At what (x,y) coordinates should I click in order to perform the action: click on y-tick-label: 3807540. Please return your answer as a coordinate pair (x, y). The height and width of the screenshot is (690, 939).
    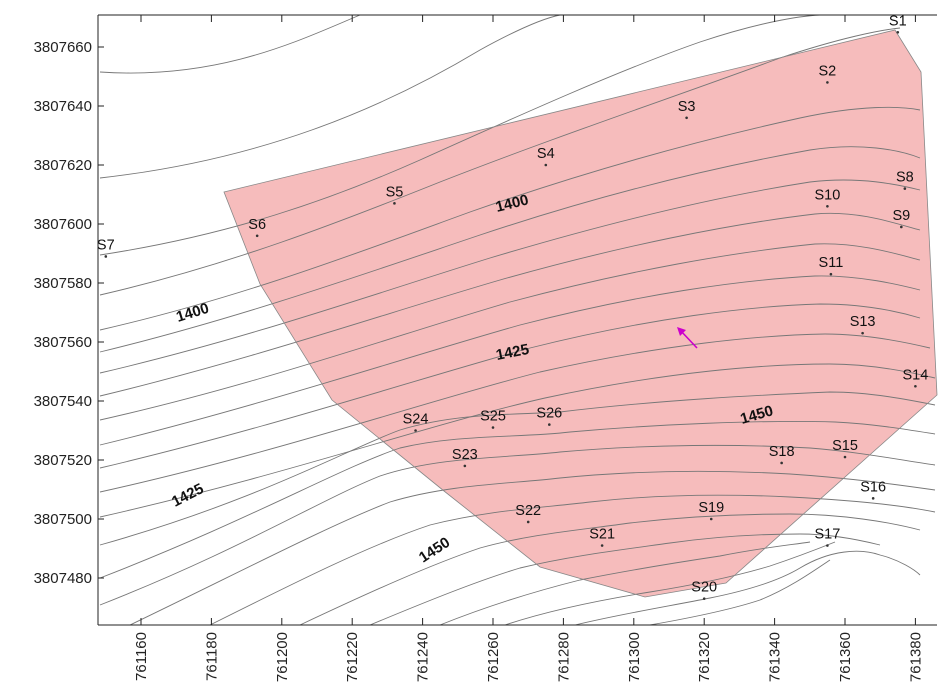
    Looking at the image, I should click on (63, 401).